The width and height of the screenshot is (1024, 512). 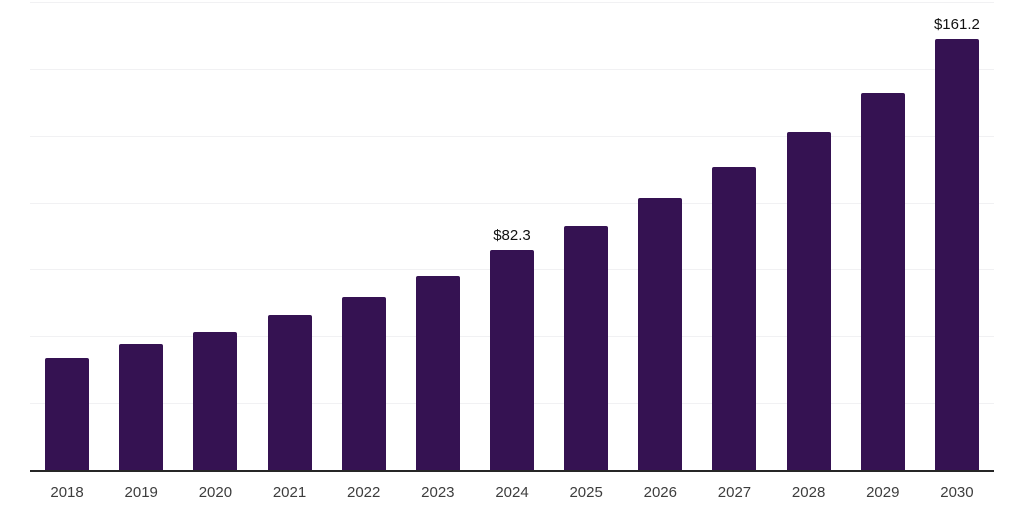 I want to click on x-axis-label-2021: 2021, so click(x=289, y=492).